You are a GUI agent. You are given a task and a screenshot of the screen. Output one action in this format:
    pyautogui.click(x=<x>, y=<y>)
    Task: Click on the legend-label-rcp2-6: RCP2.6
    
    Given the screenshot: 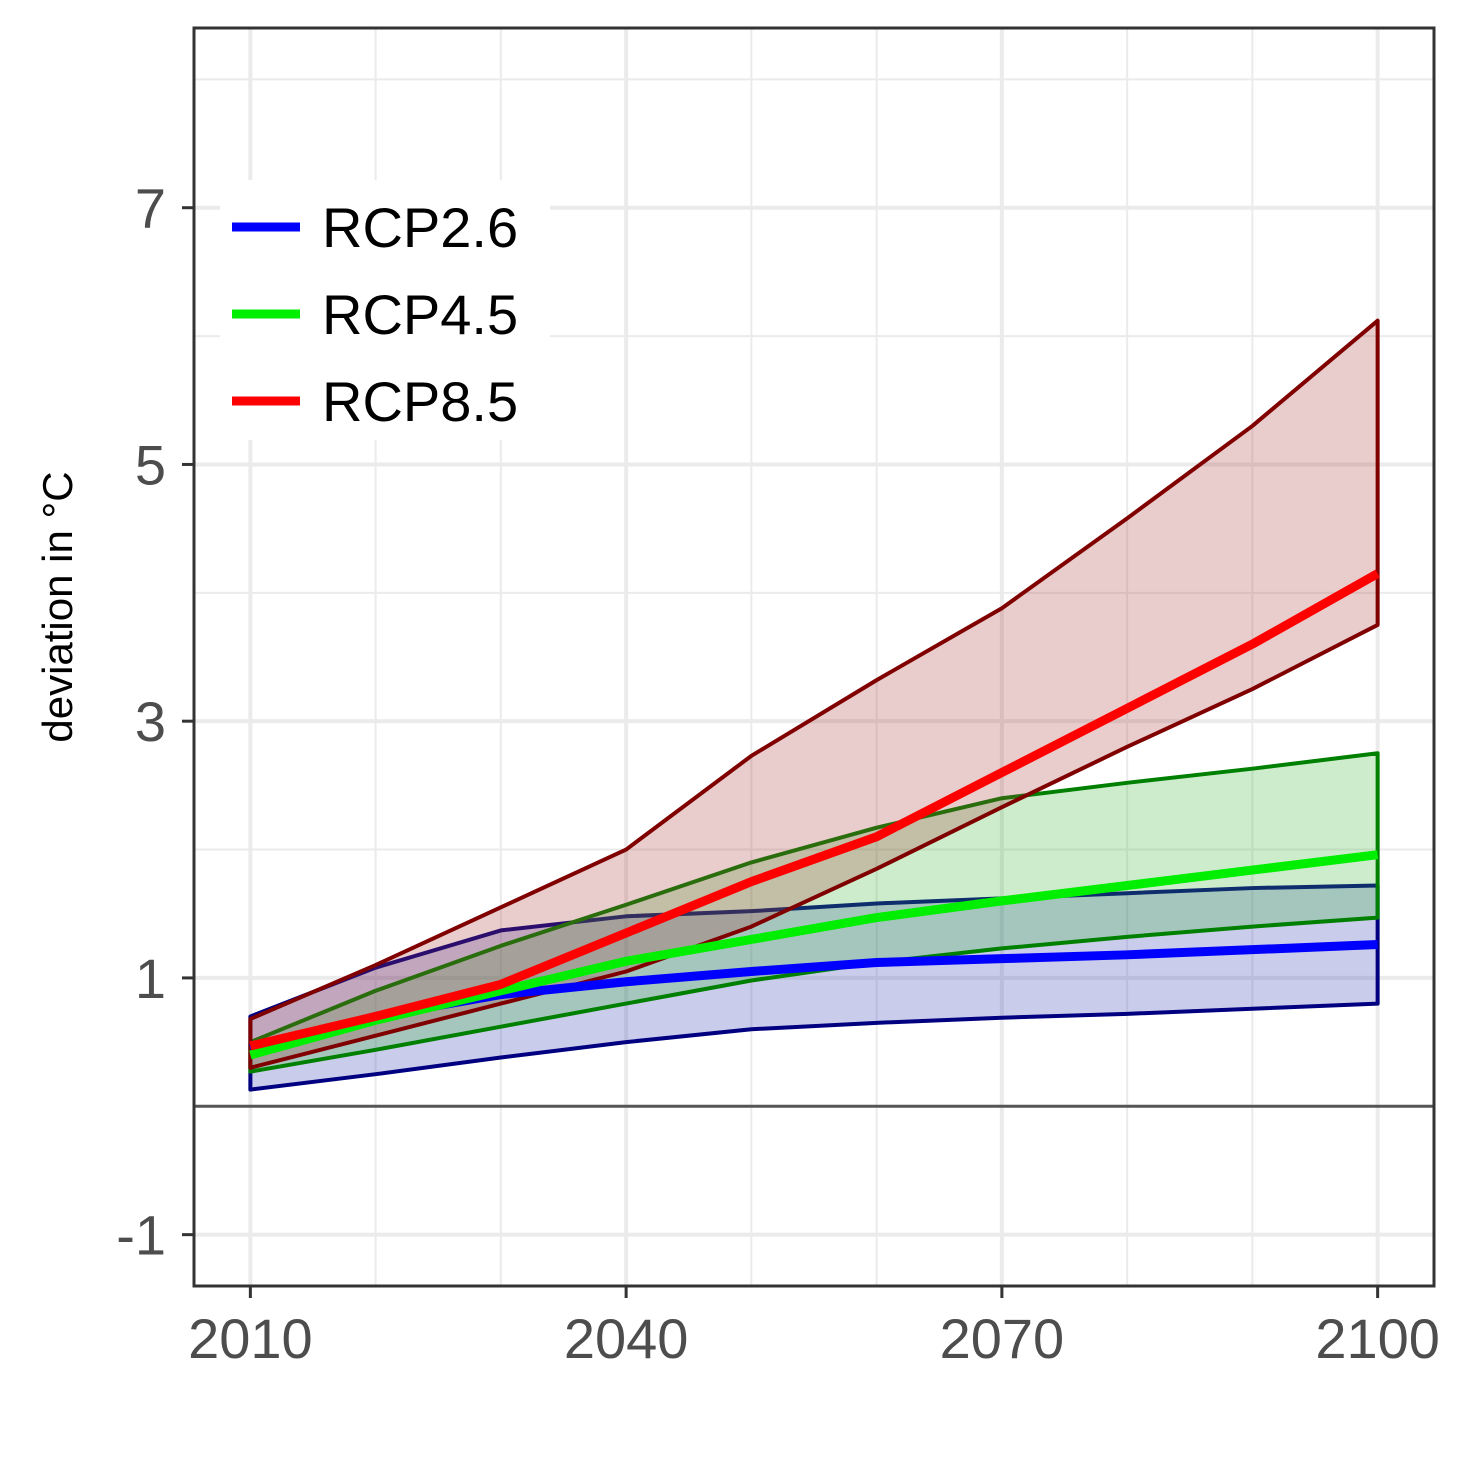 What is the action you would take?
    pyautogui.click(x=420, y=227)
    